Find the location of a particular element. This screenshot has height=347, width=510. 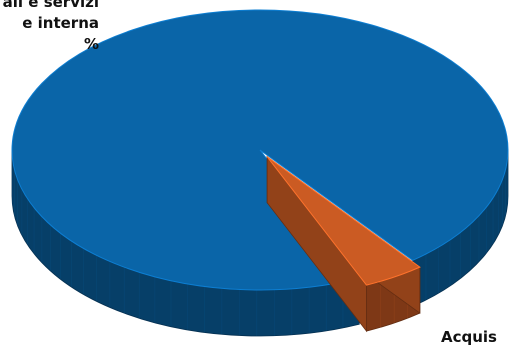

slice-label-main-line-3: % is located at coordinates (91, 44).